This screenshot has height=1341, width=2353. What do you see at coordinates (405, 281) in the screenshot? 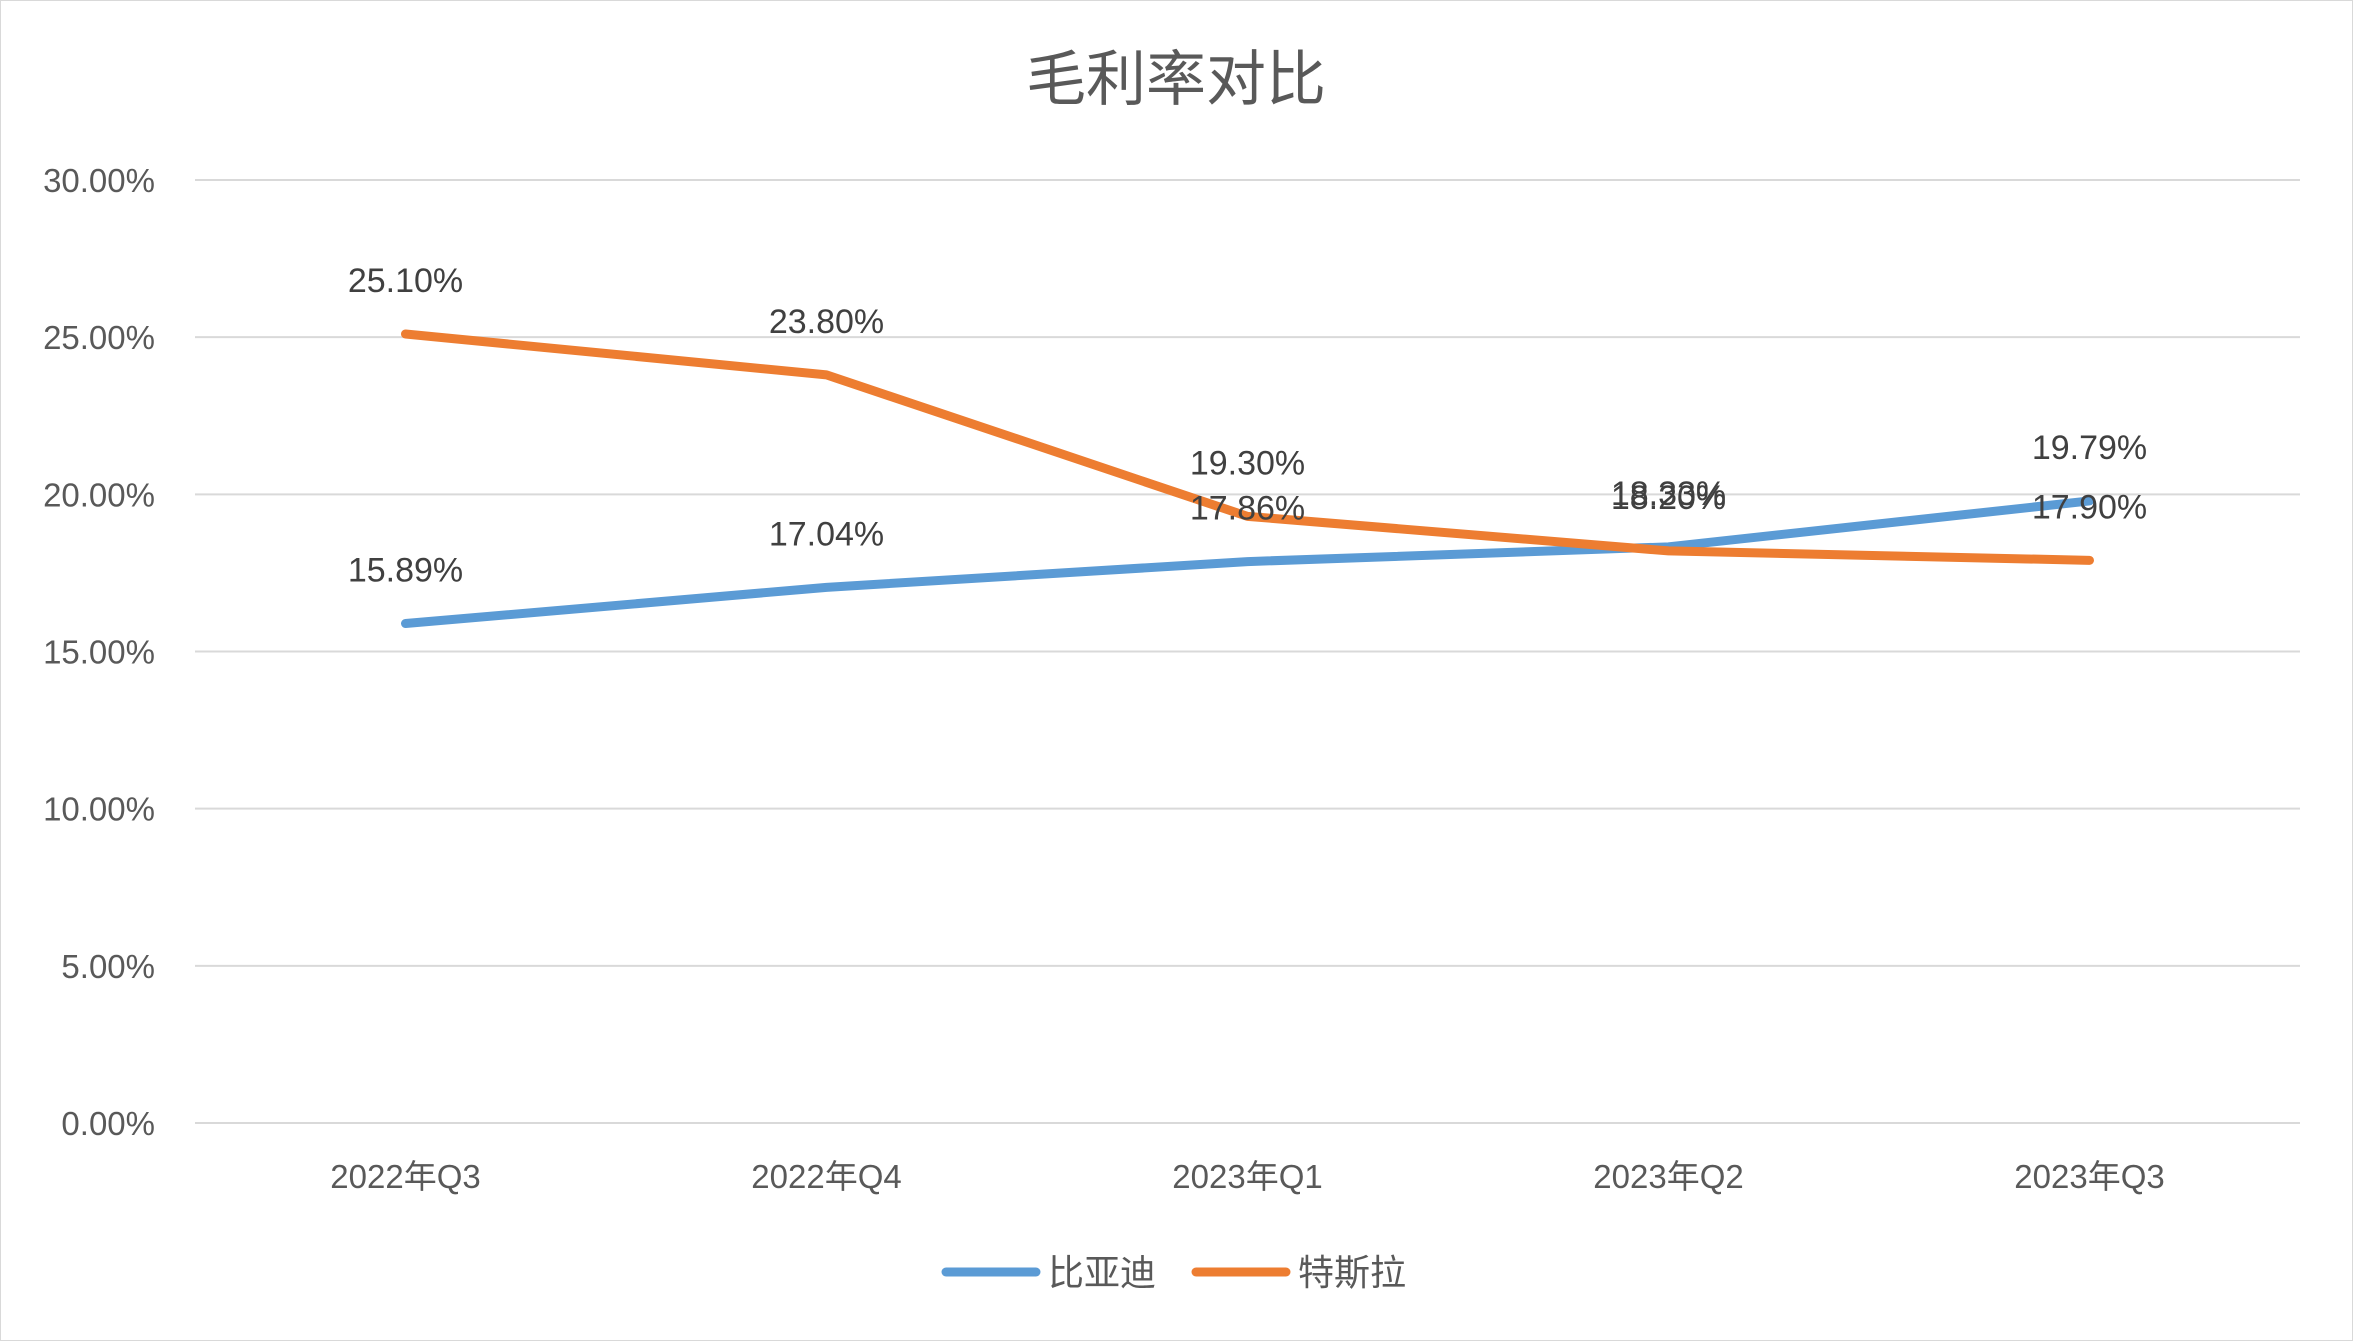
I see `data-label: 25.10%` at bounding box center [405, 281].